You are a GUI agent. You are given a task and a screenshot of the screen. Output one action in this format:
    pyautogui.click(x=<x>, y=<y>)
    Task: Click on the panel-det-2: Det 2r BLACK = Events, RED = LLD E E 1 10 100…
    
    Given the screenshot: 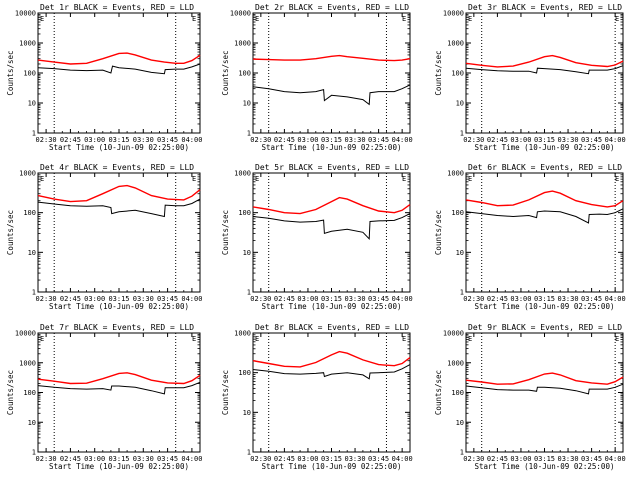 What is the action you would take?
    pyautogui.click(x=317, y=77)
    